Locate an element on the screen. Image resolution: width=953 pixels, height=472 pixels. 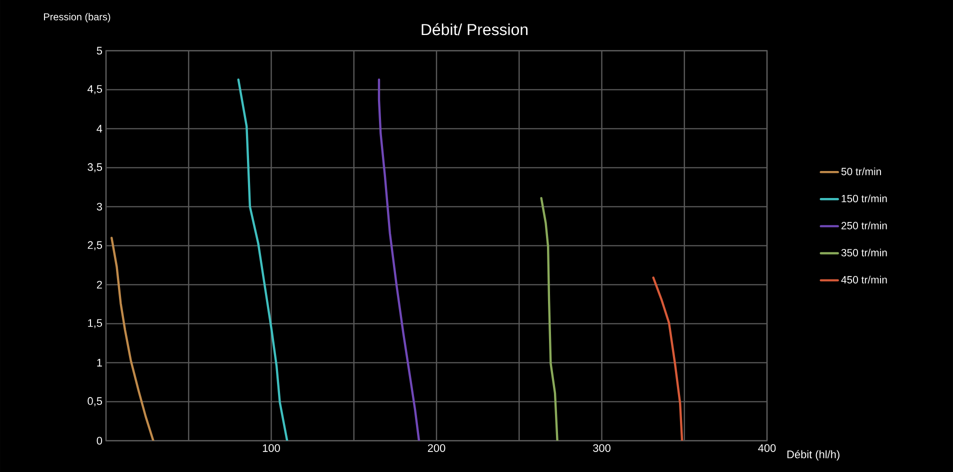
legend-label: 150 tr/min is located at coordinates (864, 198).